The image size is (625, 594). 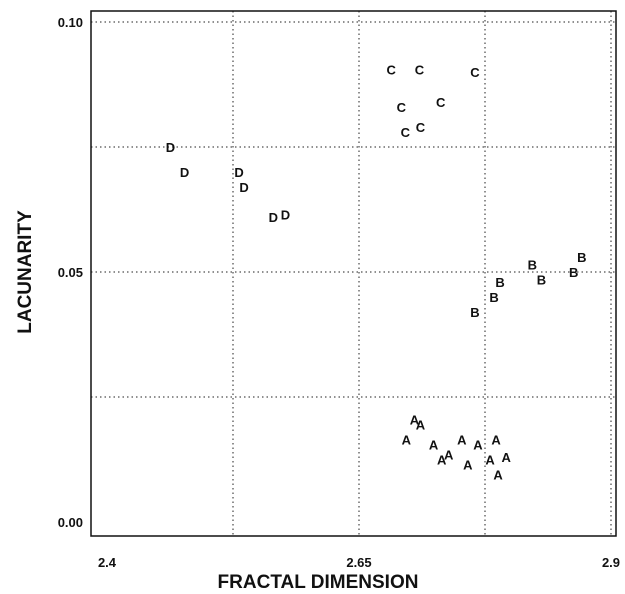 What do you see at coordinates (358, 562) in the screenshot?
I see `x-tick-label: 2.65` at bounding box center [358, 562].